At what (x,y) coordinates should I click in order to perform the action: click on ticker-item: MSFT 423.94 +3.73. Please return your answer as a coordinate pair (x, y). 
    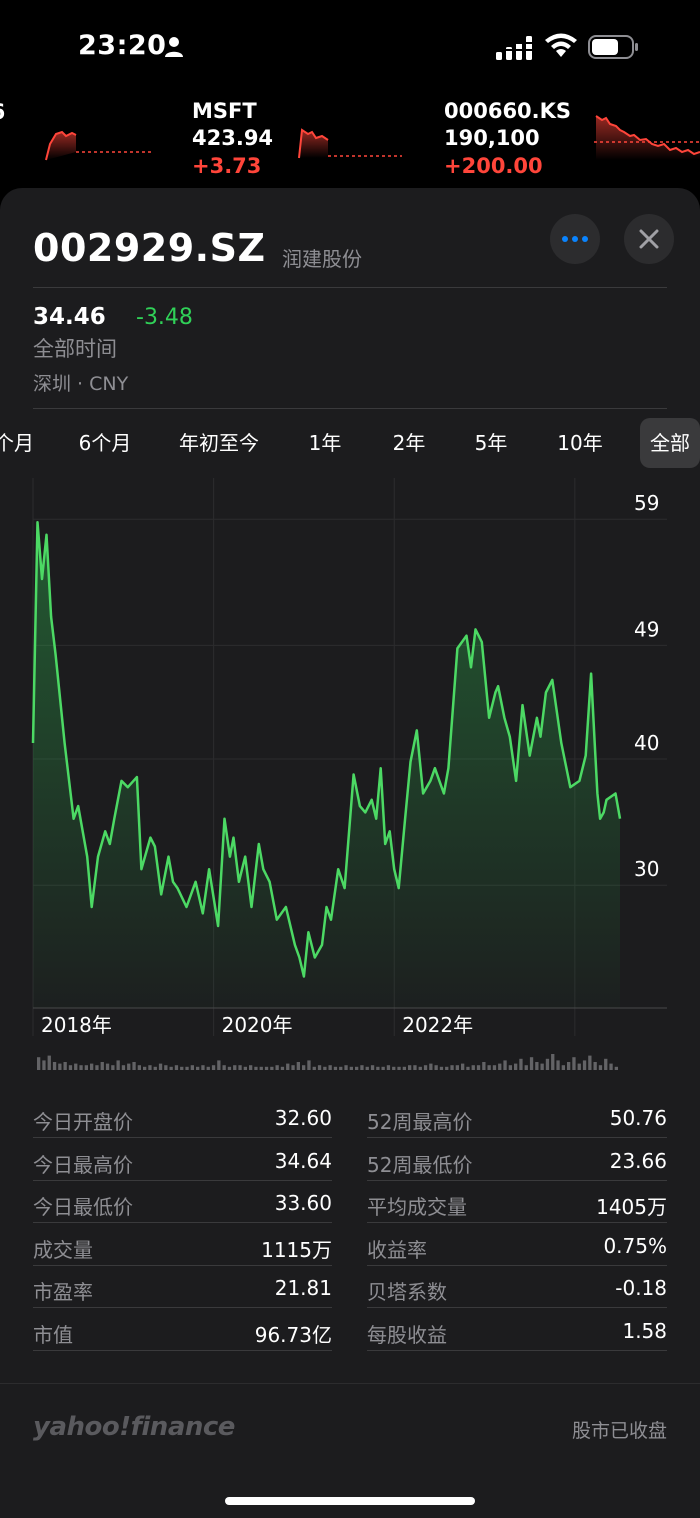
    Looking at the image, I should click on (232, 139).